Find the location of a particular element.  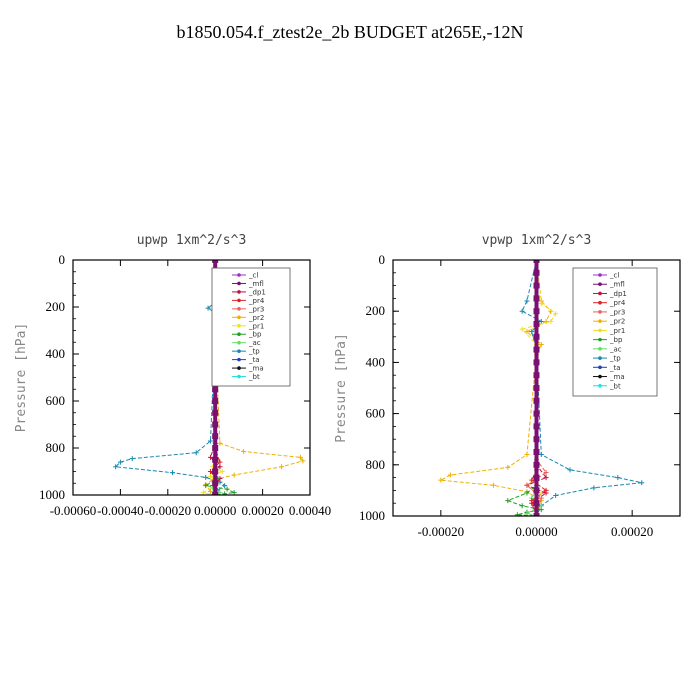

y-tick-label: 800 is located at coordinates (56, 447).